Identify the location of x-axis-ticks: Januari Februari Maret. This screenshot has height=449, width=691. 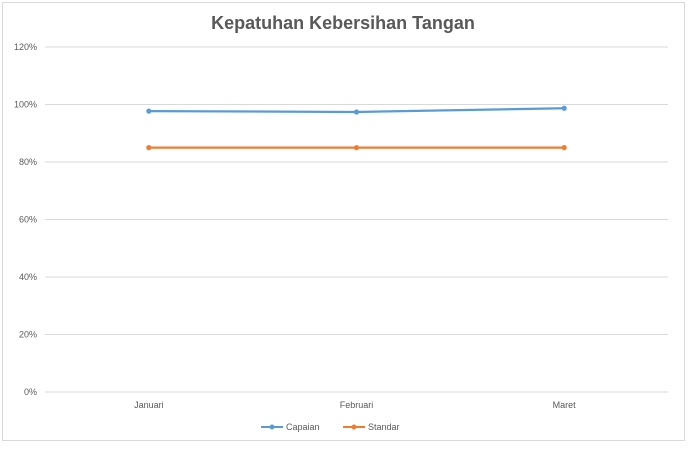
(355, 405).